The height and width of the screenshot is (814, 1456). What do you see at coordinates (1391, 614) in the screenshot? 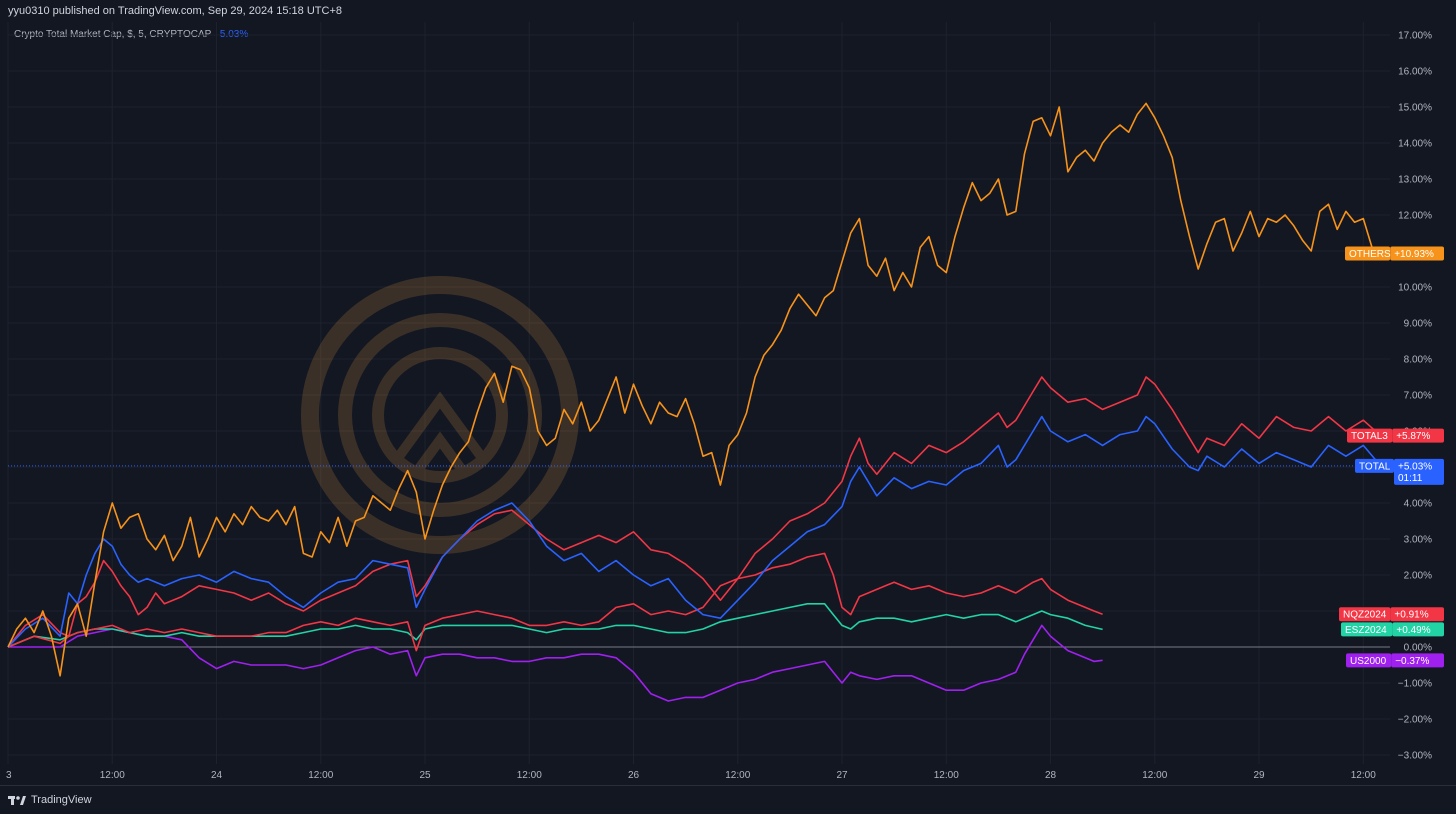
I see `last-label-nqz2024: NQZ2024 +0.91%` at bounding box center [1391, 614].